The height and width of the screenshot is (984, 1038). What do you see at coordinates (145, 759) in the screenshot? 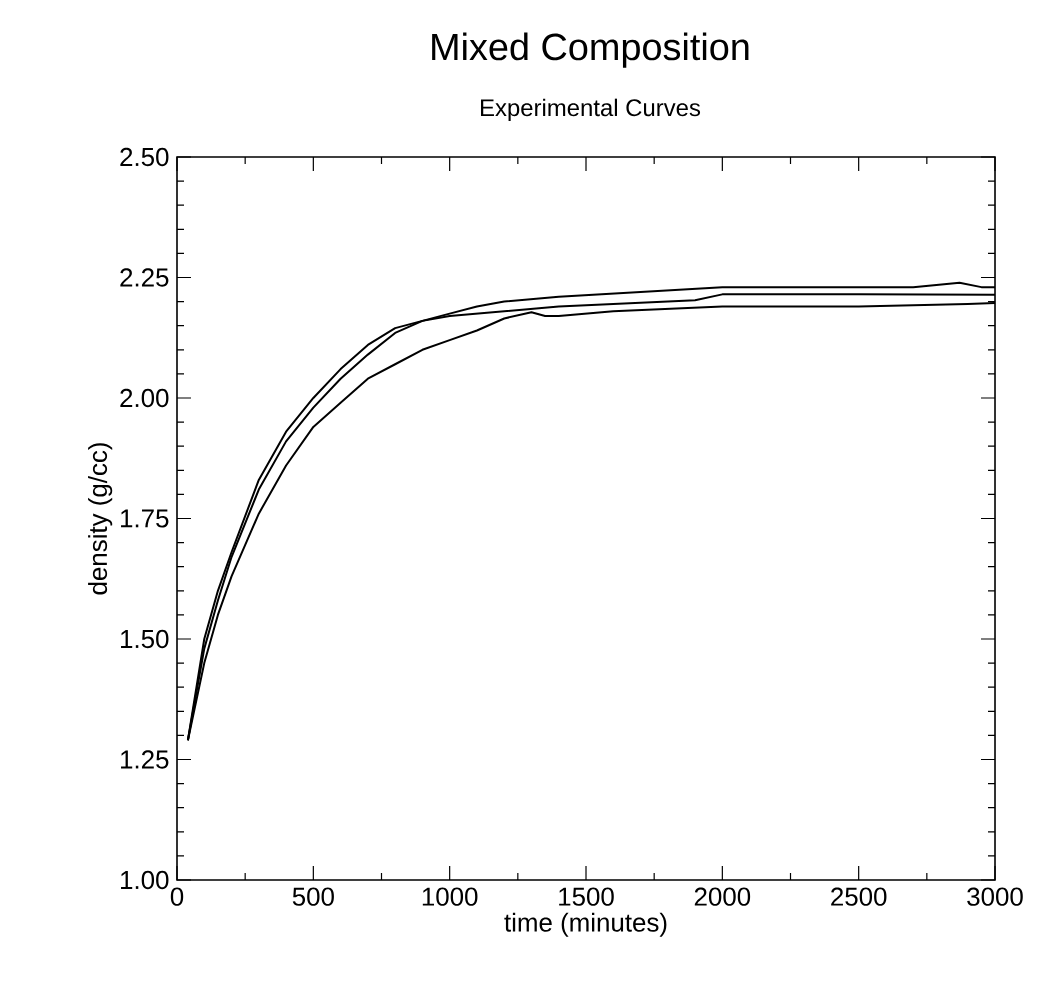
I see `y-tick-label: 1.25` at bounding box center [145, 759].